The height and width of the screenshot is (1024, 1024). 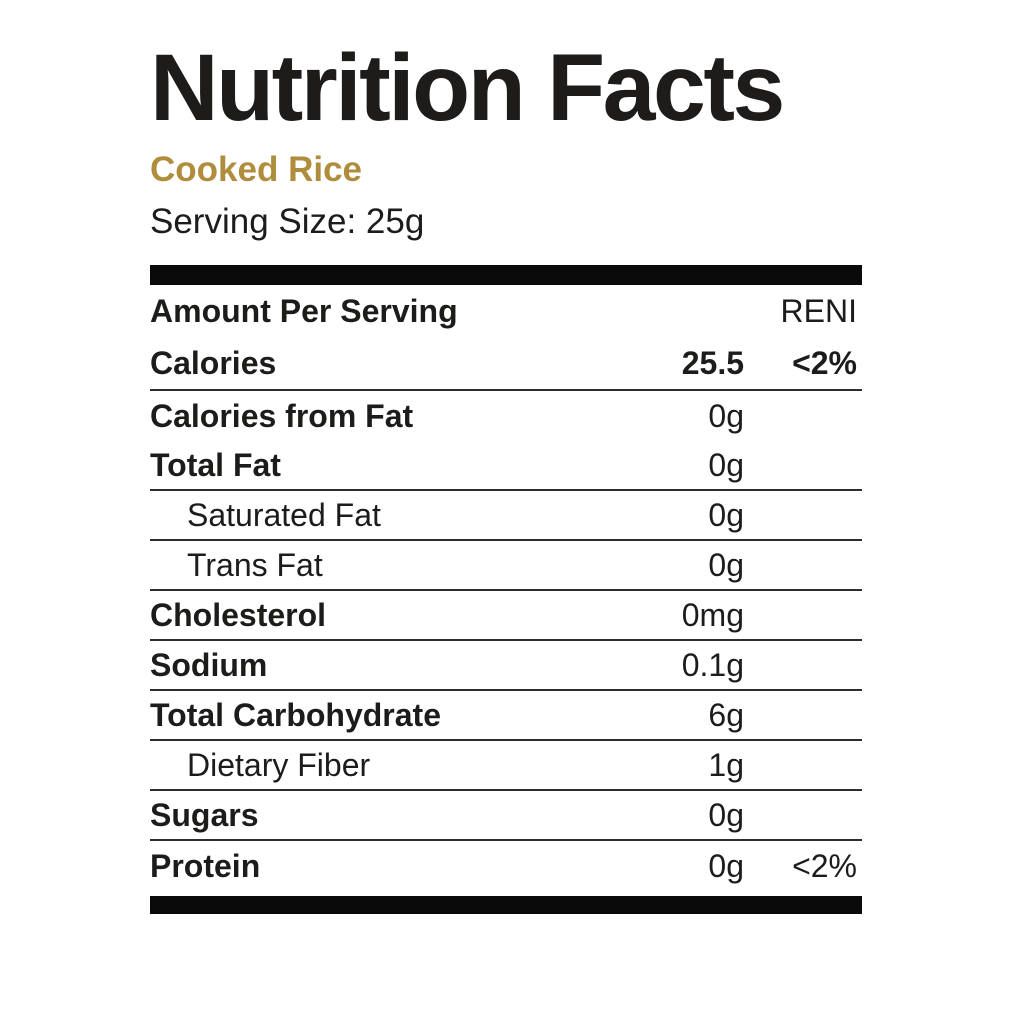 What do you see at coordinates (818, 310) in the screenshot?
I see `reni-column-header: RENI` at bounding box center [818, 310].